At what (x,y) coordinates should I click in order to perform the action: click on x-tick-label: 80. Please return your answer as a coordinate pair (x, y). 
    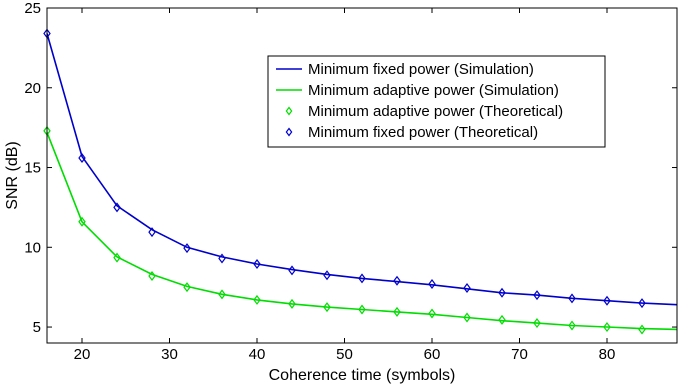
    Looking at the image, I should click on (607, 354).